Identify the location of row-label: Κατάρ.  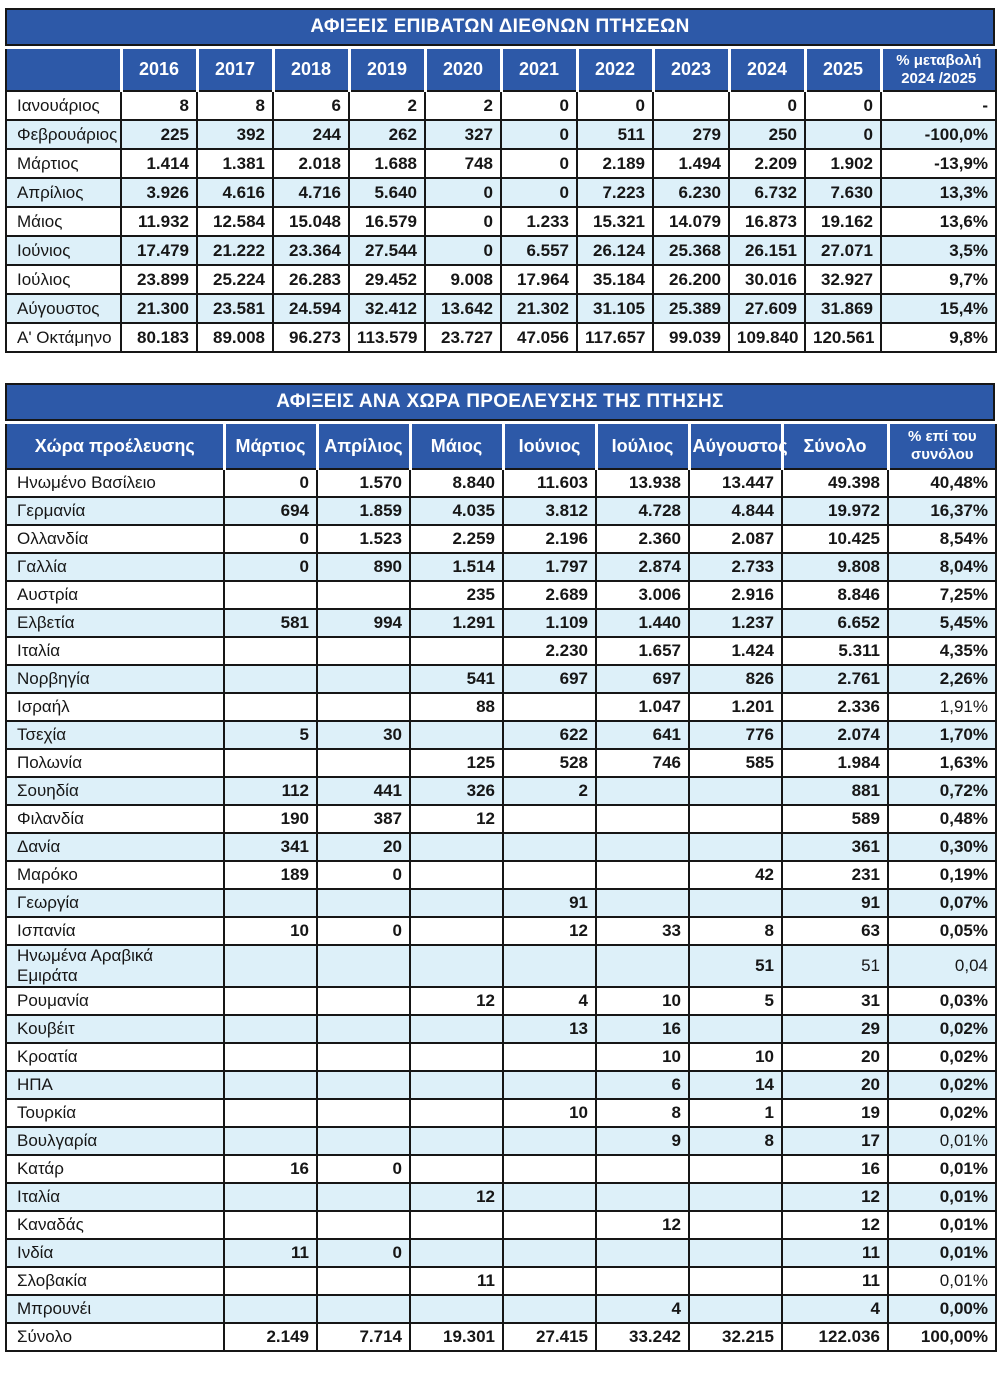
(115, 1169).